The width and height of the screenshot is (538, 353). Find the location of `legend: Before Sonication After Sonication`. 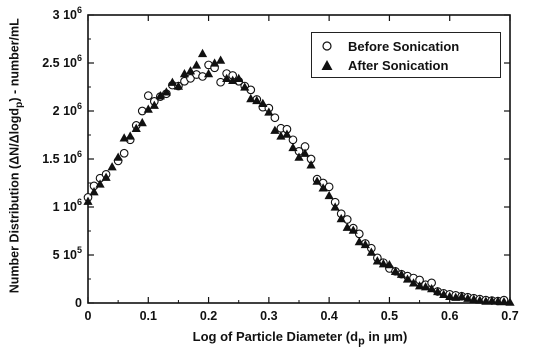

legend: Before Sonication After Sonication is located at coordinates (406, 55).